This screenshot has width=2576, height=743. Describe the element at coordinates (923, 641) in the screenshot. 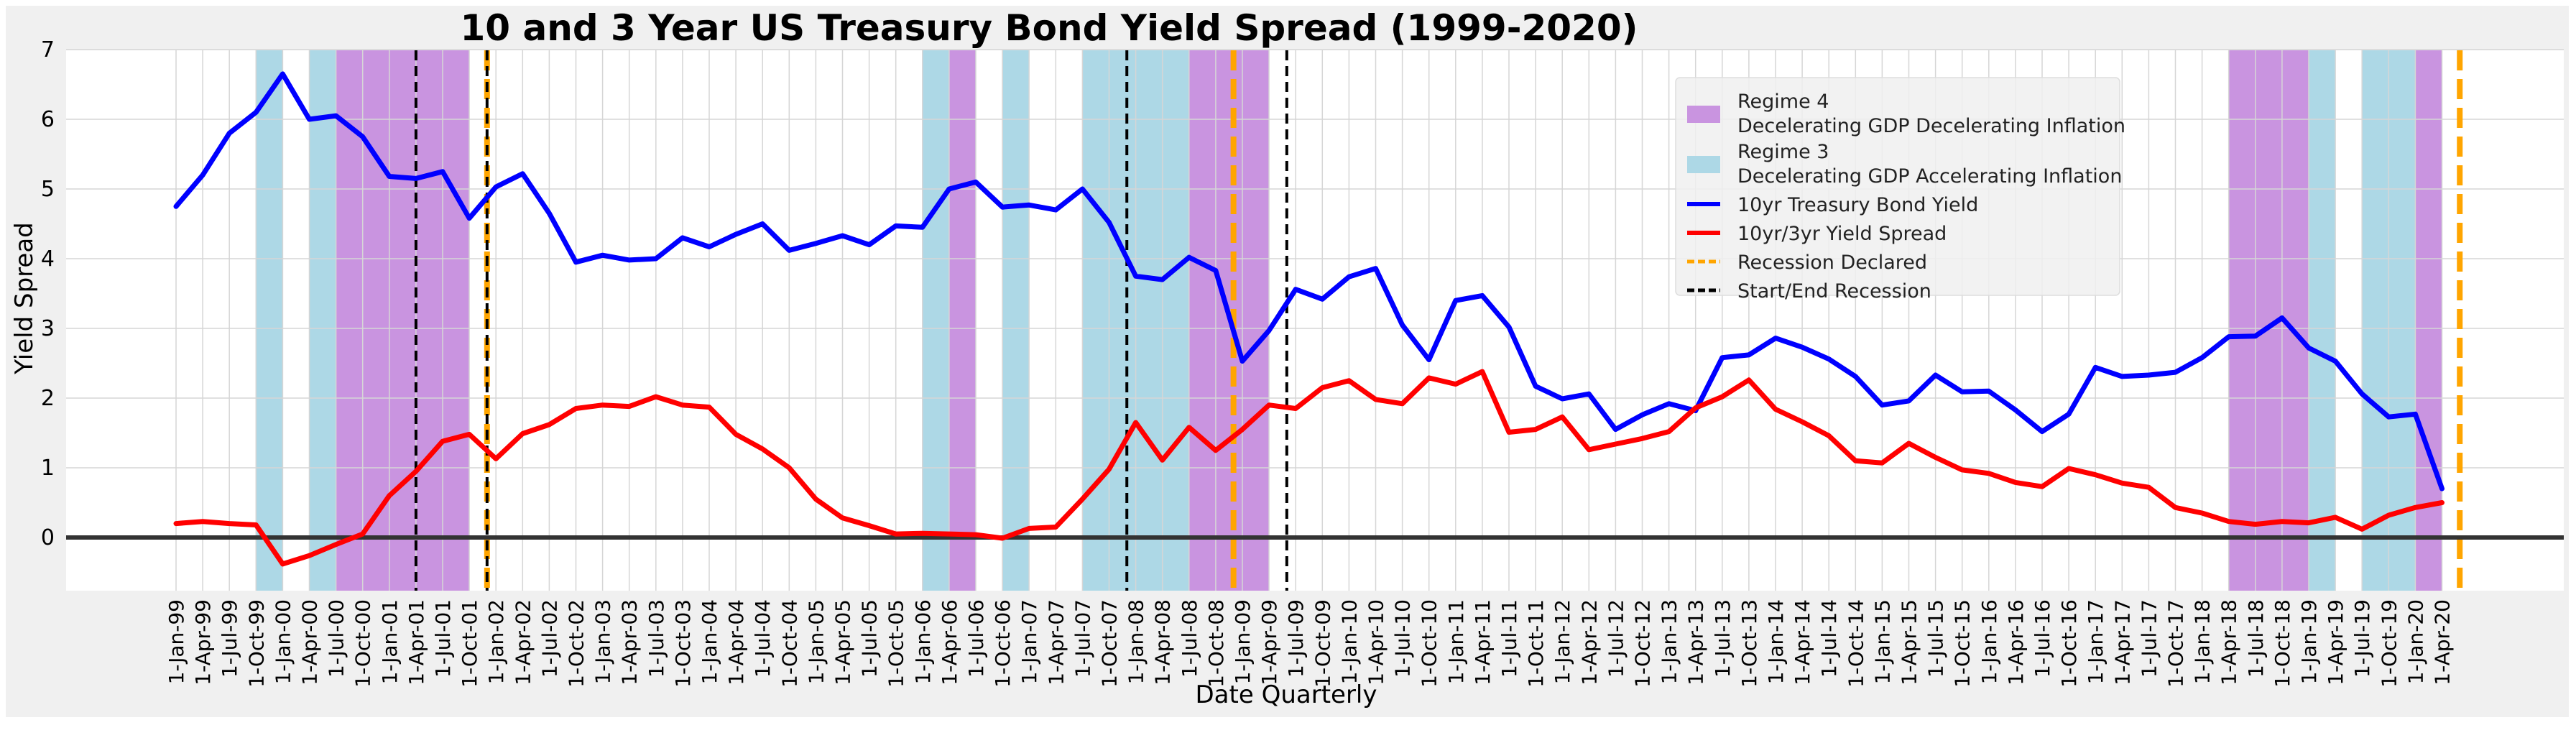

I see `x-tick-label: 1-Jan-06` at that location.